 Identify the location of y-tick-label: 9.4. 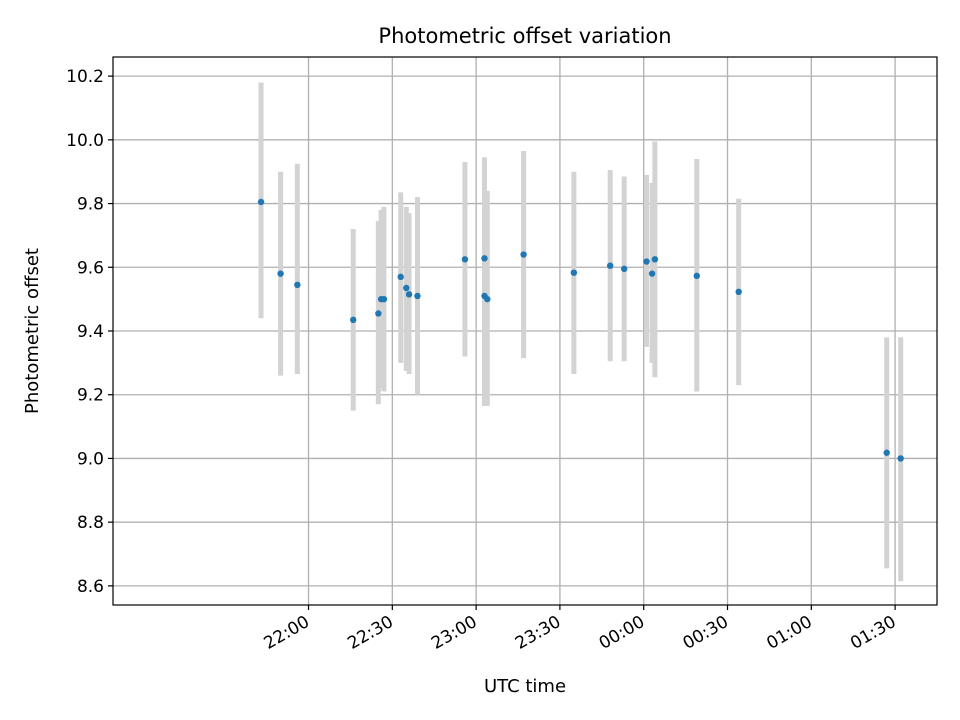
(90, 332).